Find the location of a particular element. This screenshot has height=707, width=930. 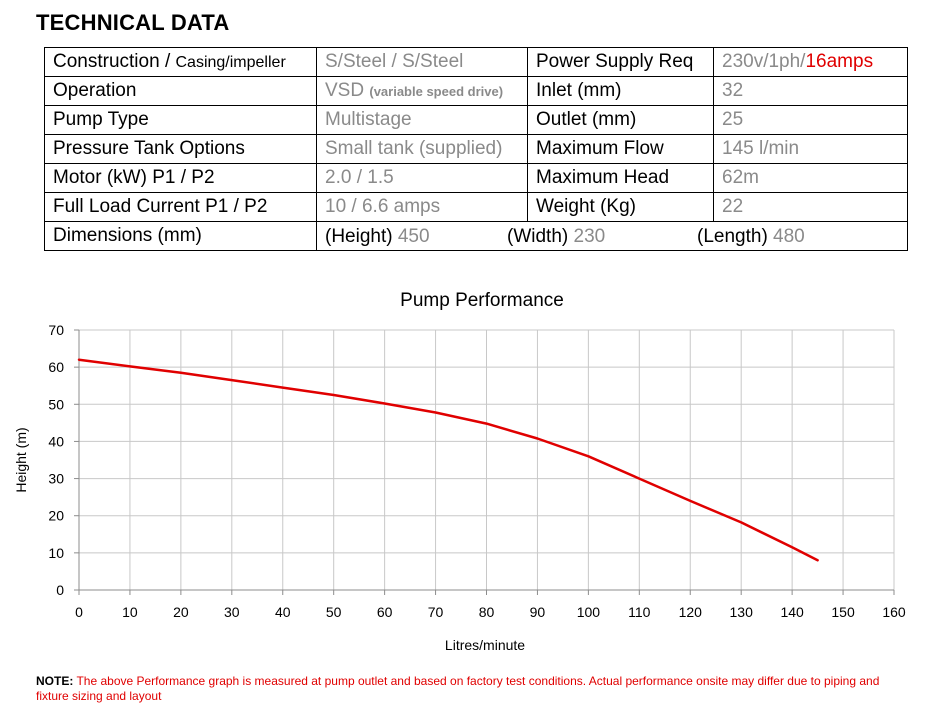

x-tick-label: 20 is located at coordinates (181, 612).